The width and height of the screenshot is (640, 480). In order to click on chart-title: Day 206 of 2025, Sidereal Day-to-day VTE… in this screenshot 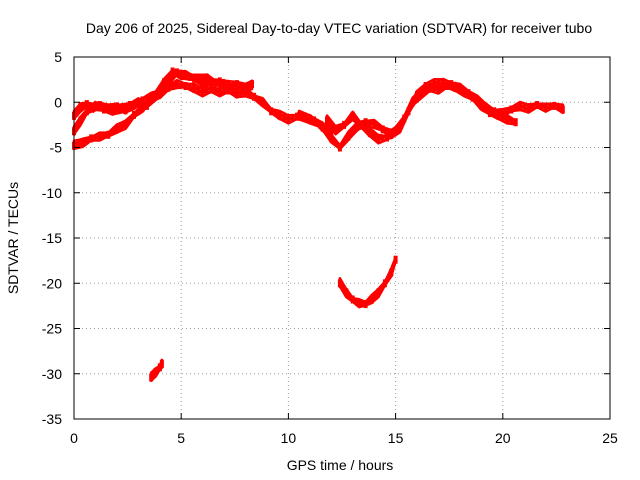, I will do `click(339, 28)`.